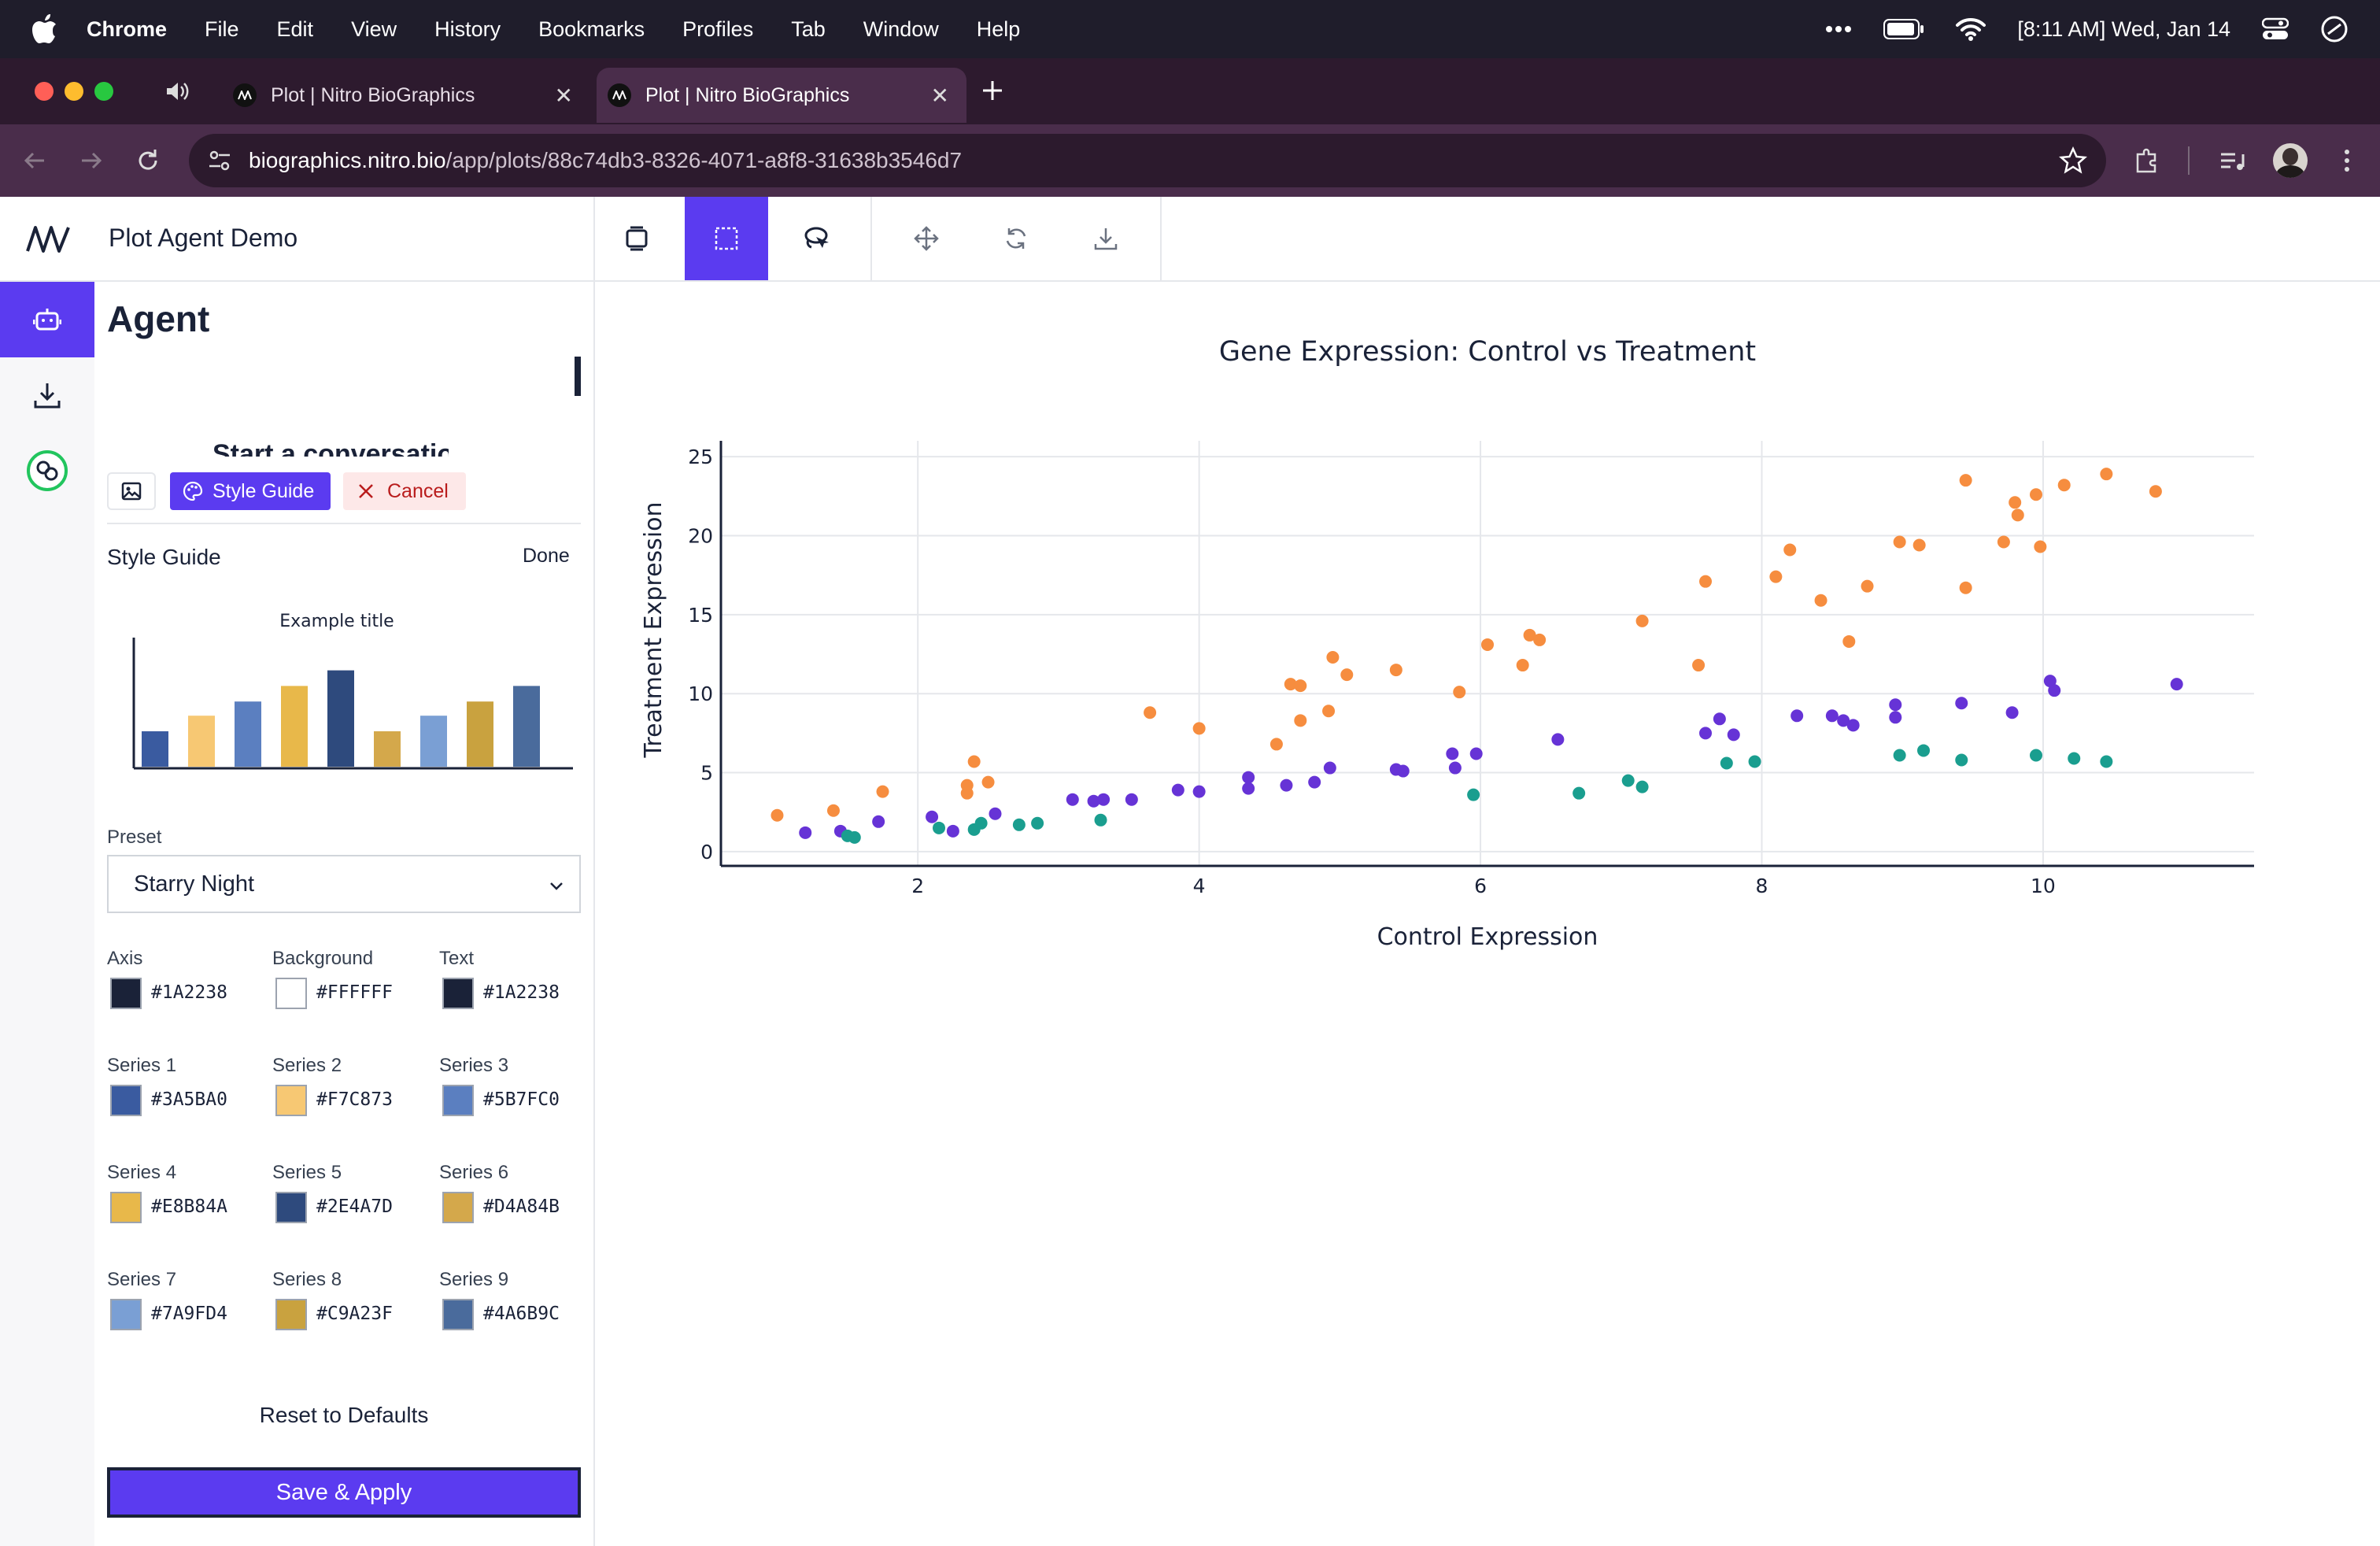 The image size is (2380, 1546). I want to click on chat-scrollbar, so click(578, 376).